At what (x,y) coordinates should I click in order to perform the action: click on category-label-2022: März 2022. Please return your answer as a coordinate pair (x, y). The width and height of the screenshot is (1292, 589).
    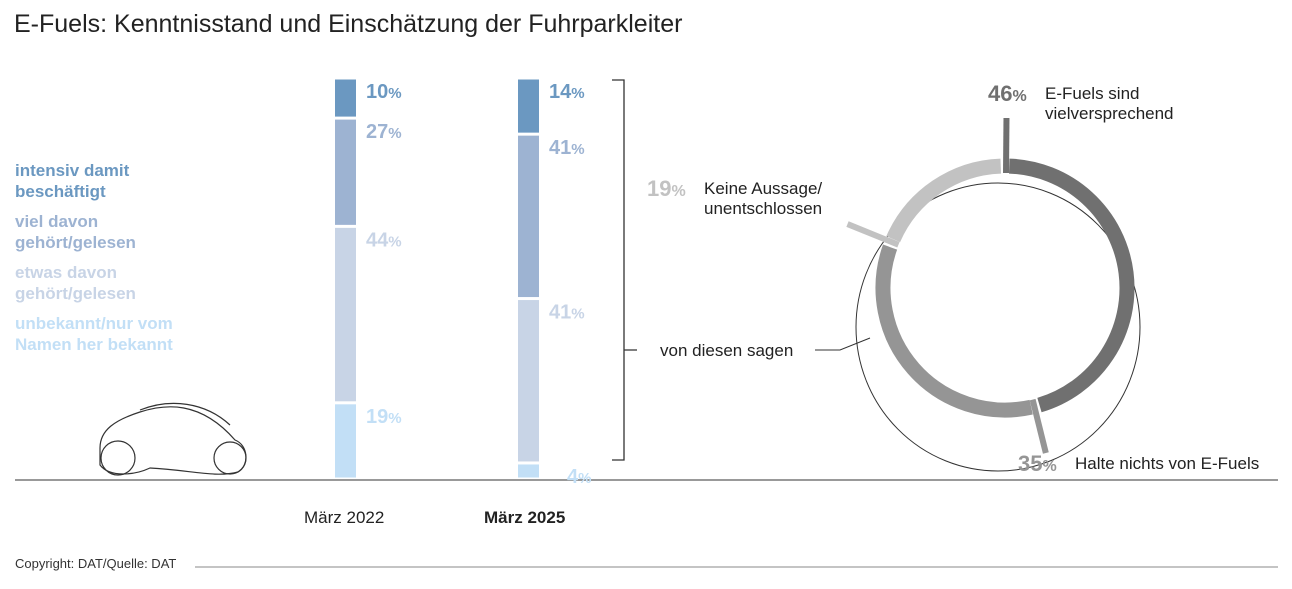
    Looking at the image, I should click on (344, 517).